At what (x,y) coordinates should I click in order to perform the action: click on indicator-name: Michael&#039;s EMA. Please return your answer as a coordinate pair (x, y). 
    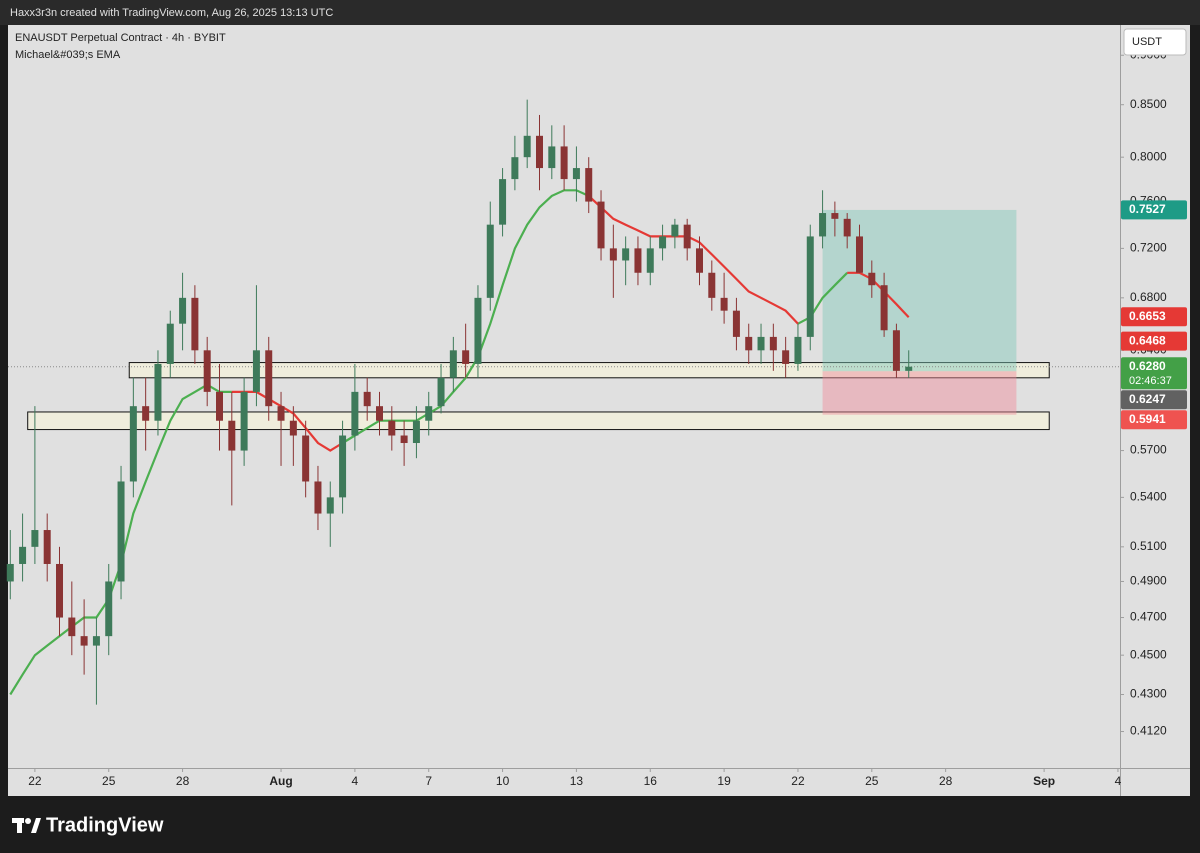
    Looking at the image, I should click on (68, 55).